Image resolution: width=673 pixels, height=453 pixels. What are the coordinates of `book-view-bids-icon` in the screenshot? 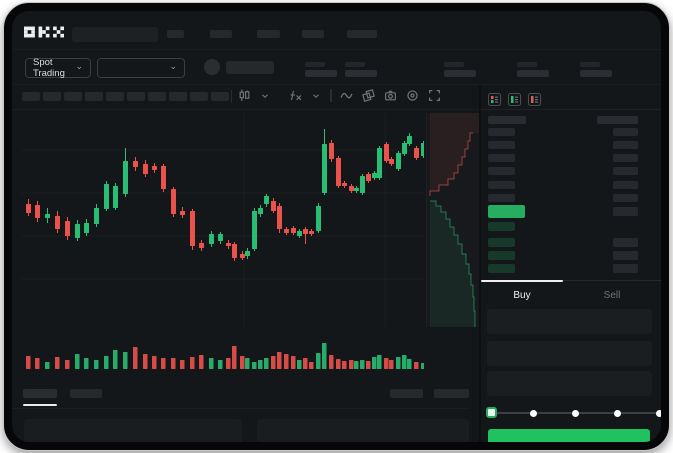 It's located at (514, 99).